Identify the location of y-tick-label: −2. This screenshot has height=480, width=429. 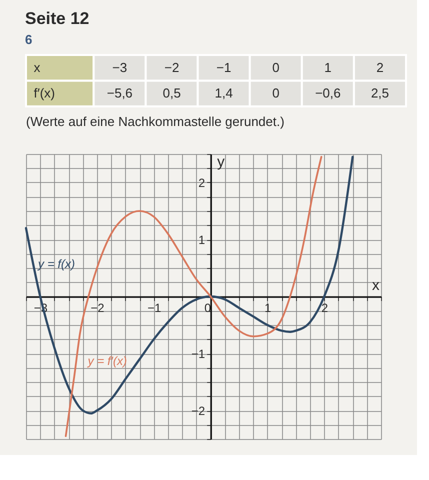
(198, 411).